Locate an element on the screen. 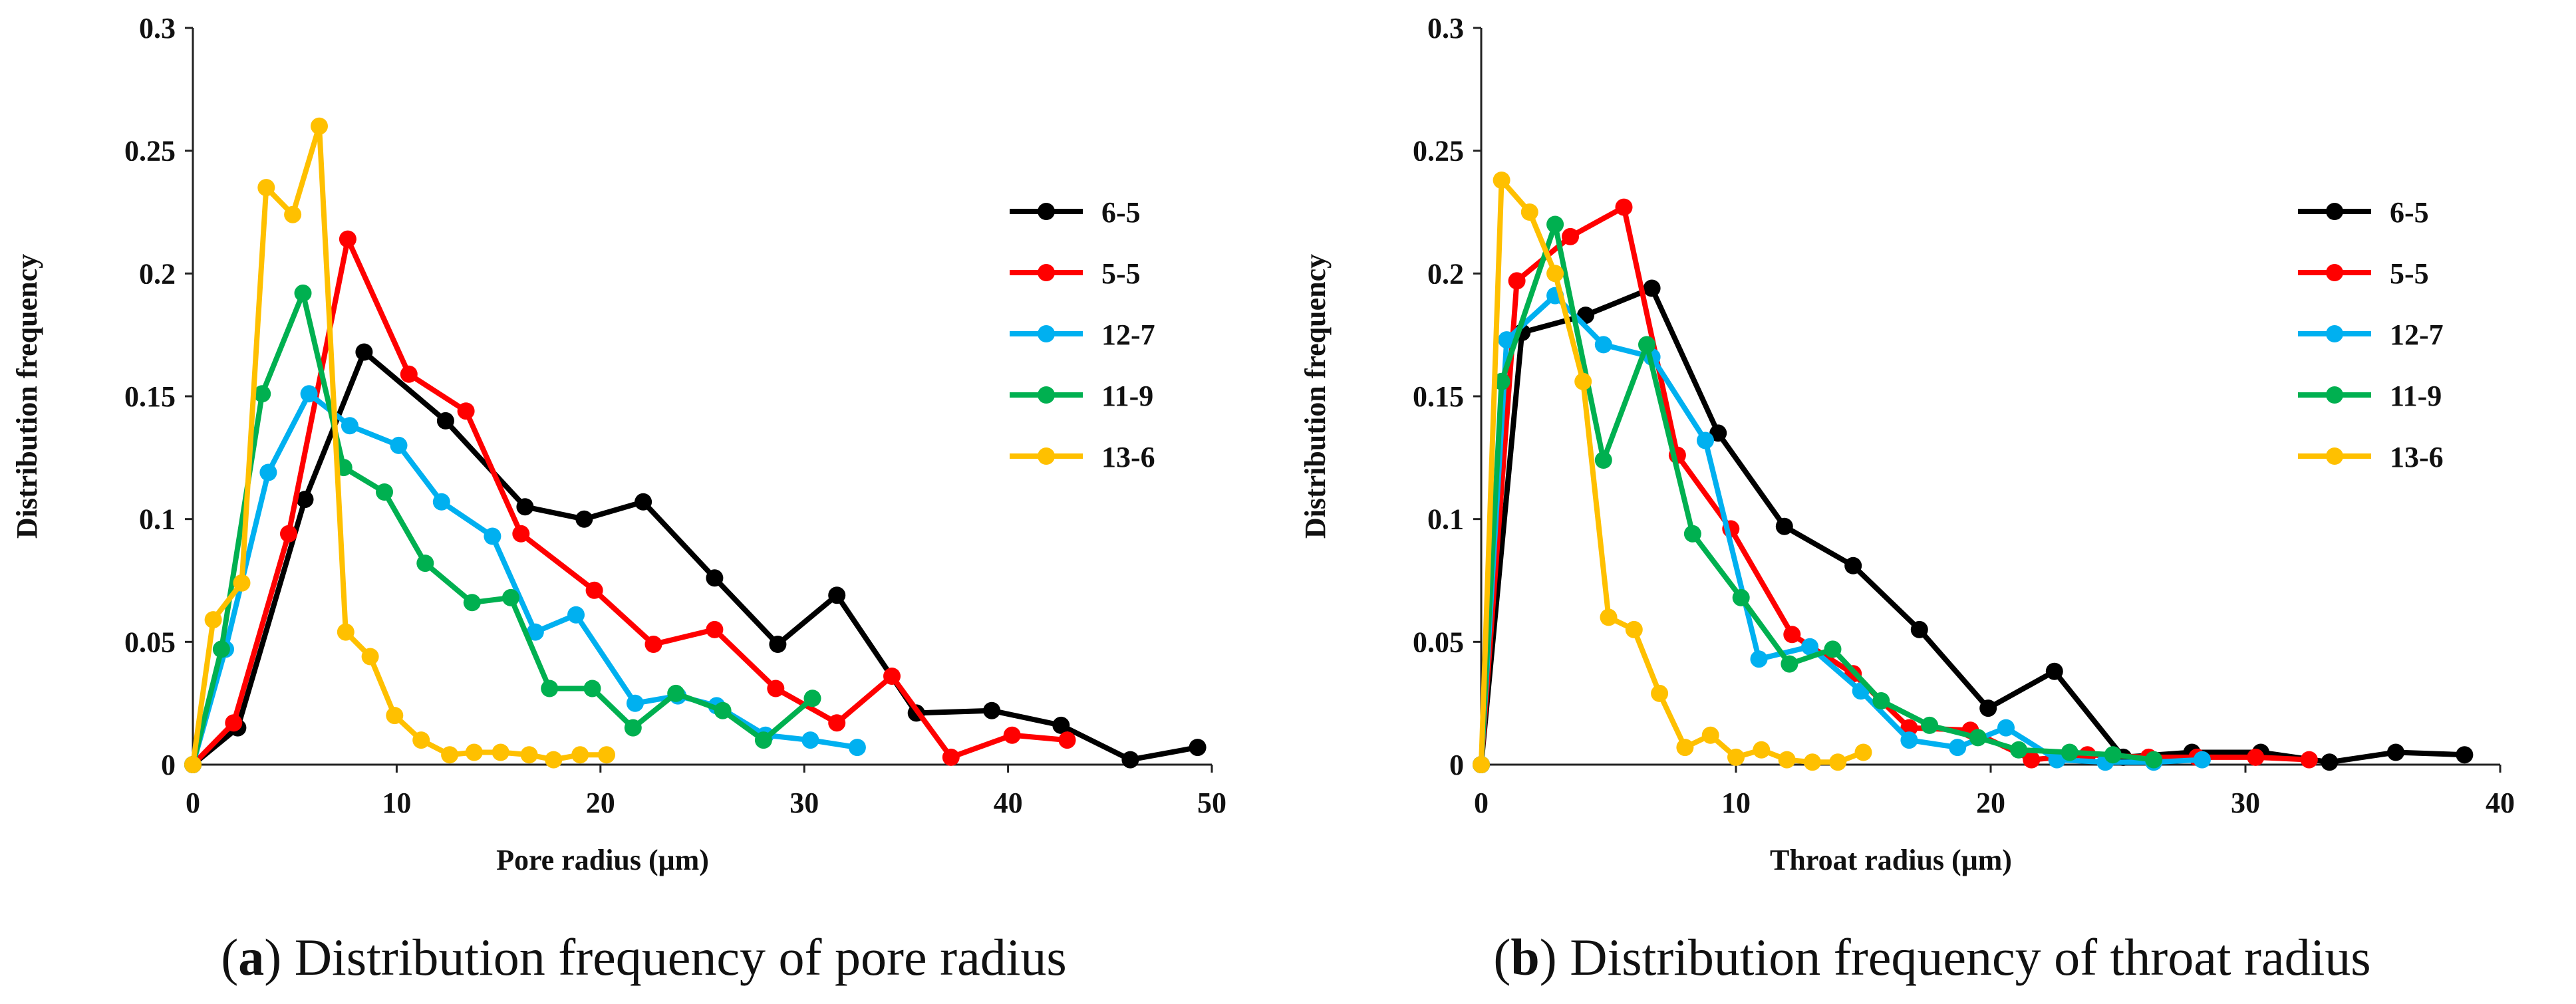  panel-label-a: a is located at coordinates (251, 957).